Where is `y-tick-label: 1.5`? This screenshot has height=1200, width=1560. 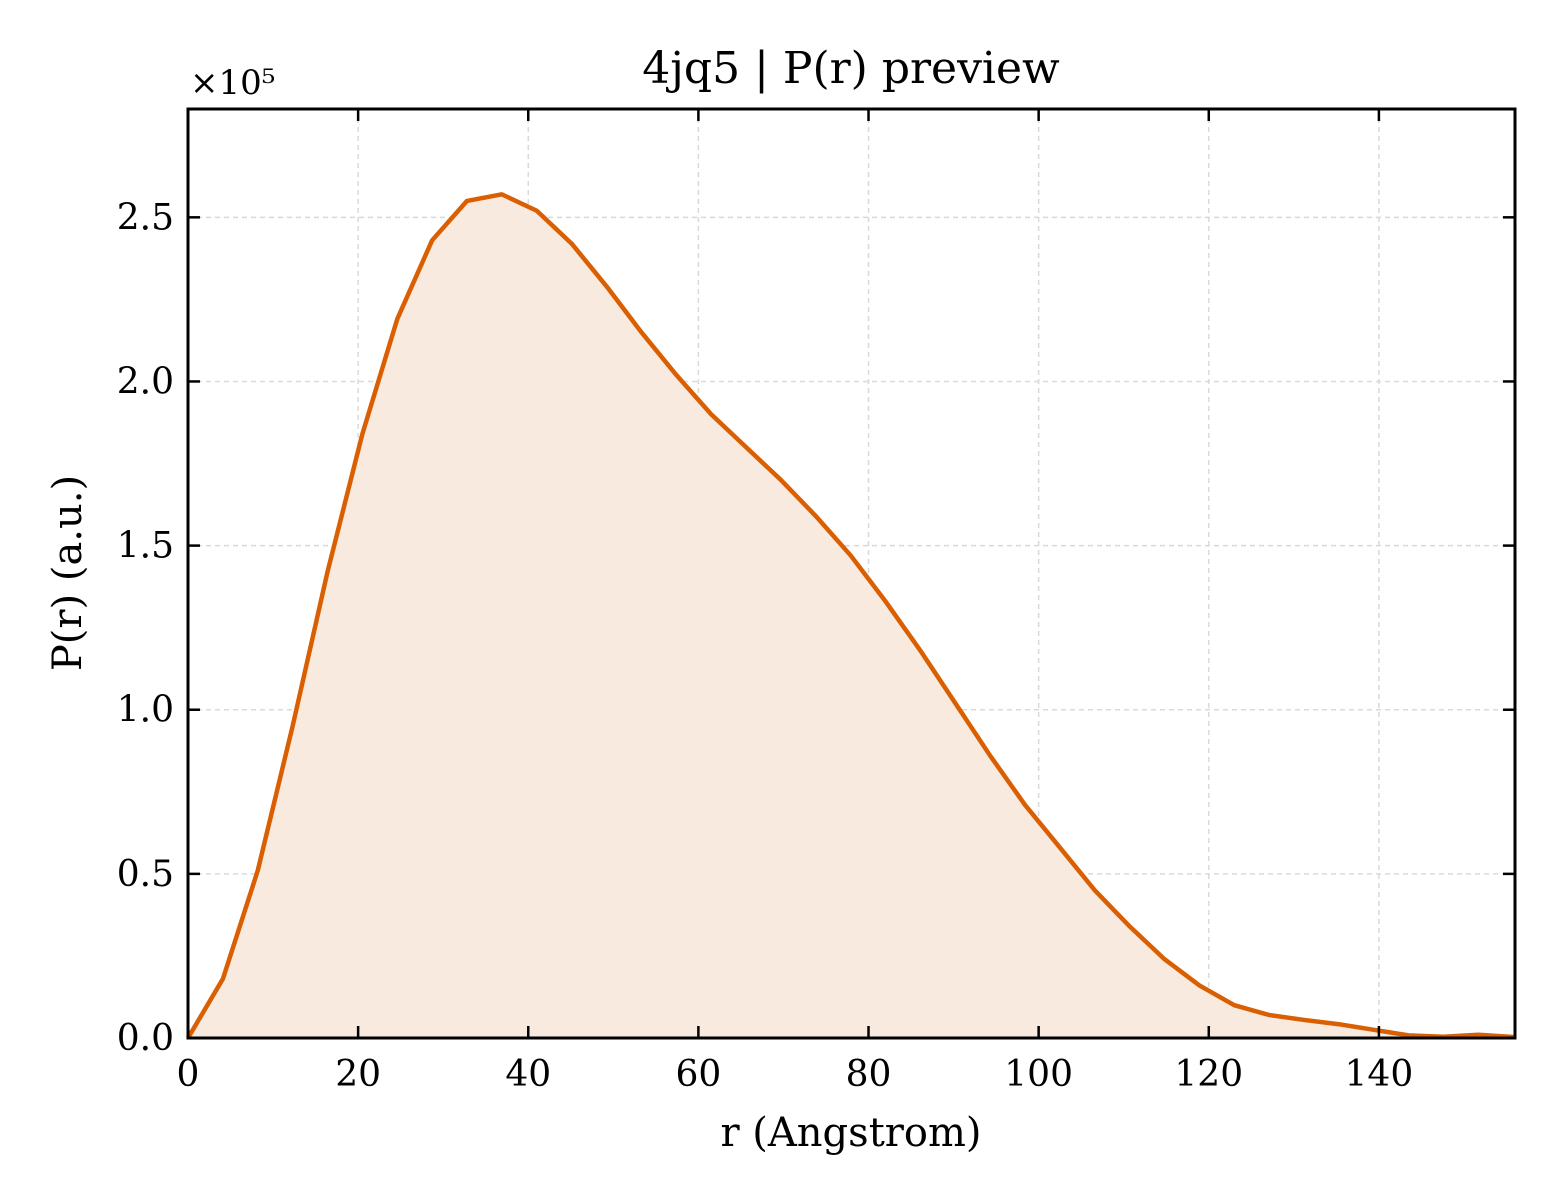
y-tick-label: 1.5 is located at coordinates (145, 546).